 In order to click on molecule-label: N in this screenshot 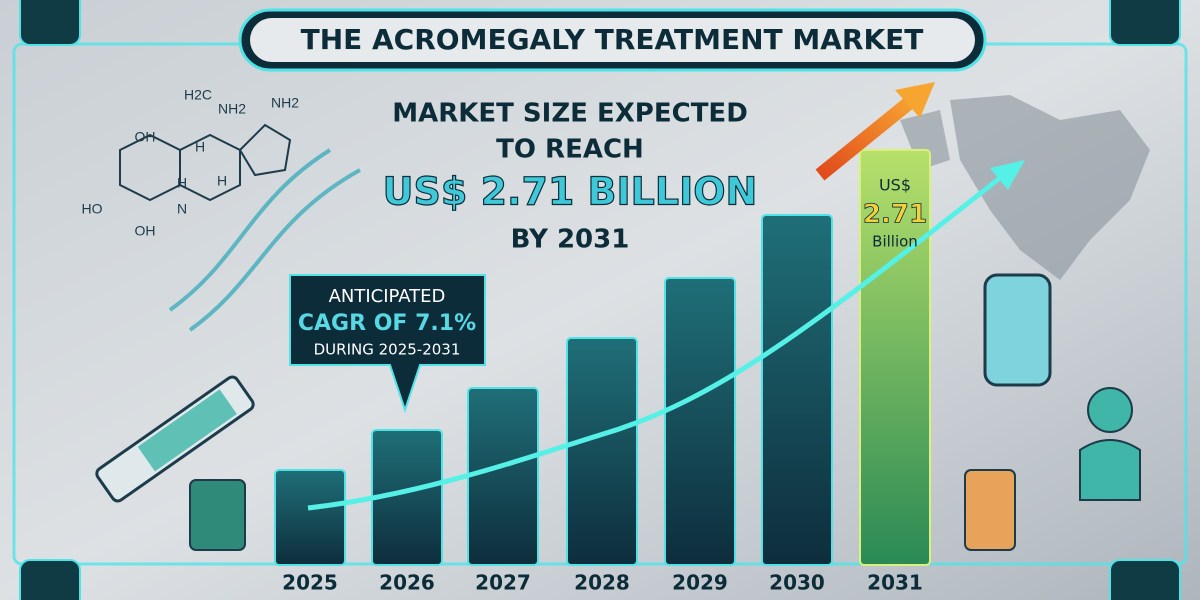, I will do `click(182, 209)`.